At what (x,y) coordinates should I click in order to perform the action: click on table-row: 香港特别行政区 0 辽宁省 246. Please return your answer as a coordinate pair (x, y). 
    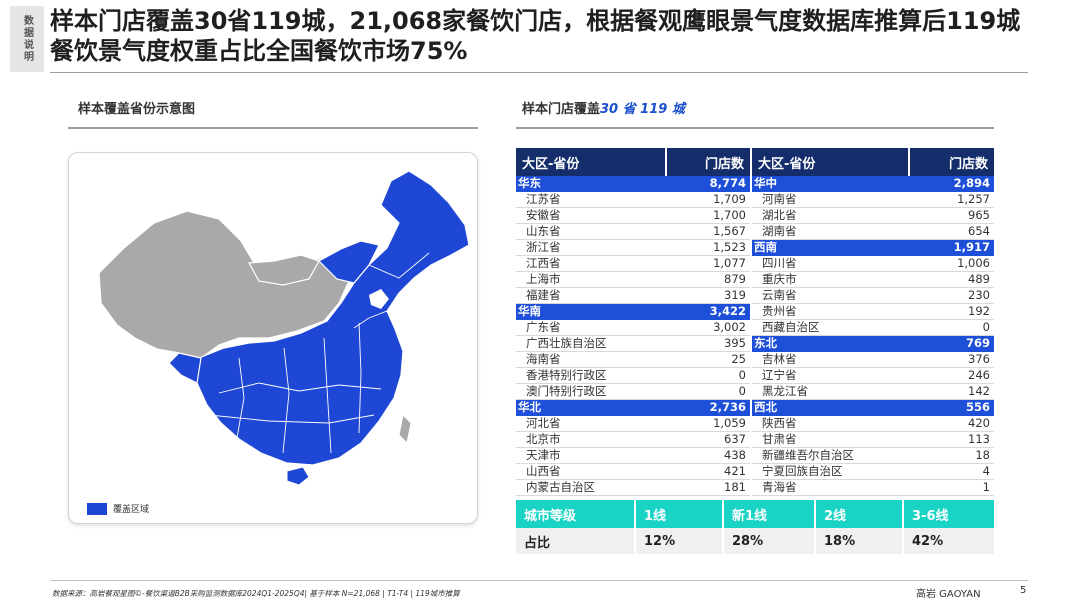
    Looking at the image, I should click on (755, 376).